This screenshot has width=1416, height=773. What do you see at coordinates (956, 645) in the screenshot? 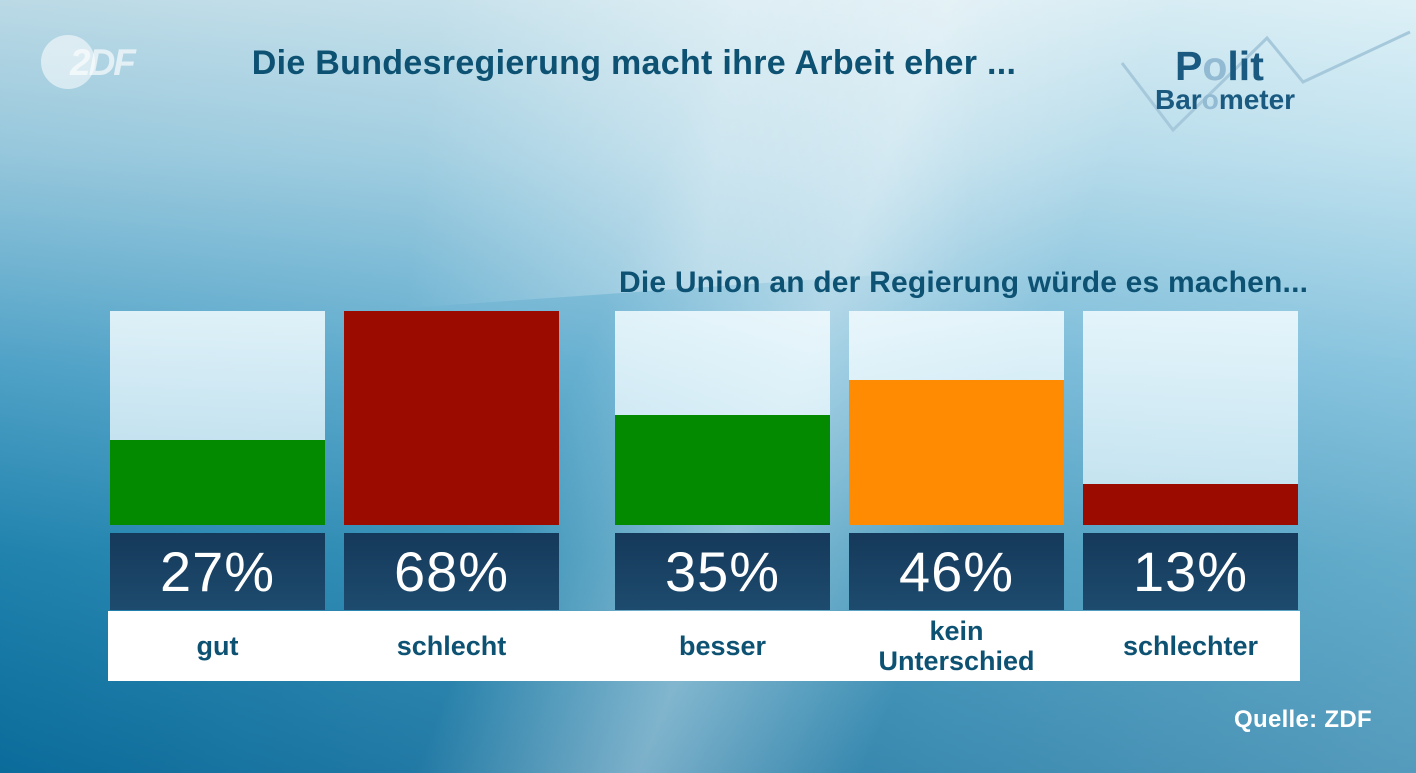
I see `category-label: kein Unterschied` at bounding box center [956, 645].